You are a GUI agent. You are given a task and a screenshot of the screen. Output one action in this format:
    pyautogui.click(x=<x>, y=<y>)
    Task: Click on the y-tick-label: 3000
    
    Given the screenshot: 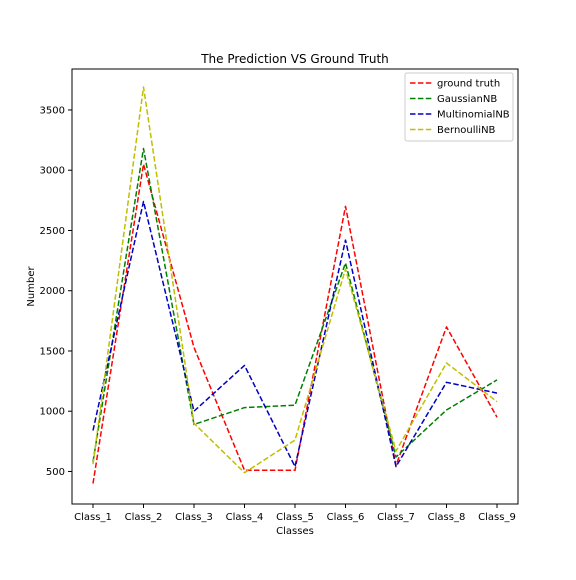 What is the action you would take?
    pyautogui.click(x=52, y=171)
    